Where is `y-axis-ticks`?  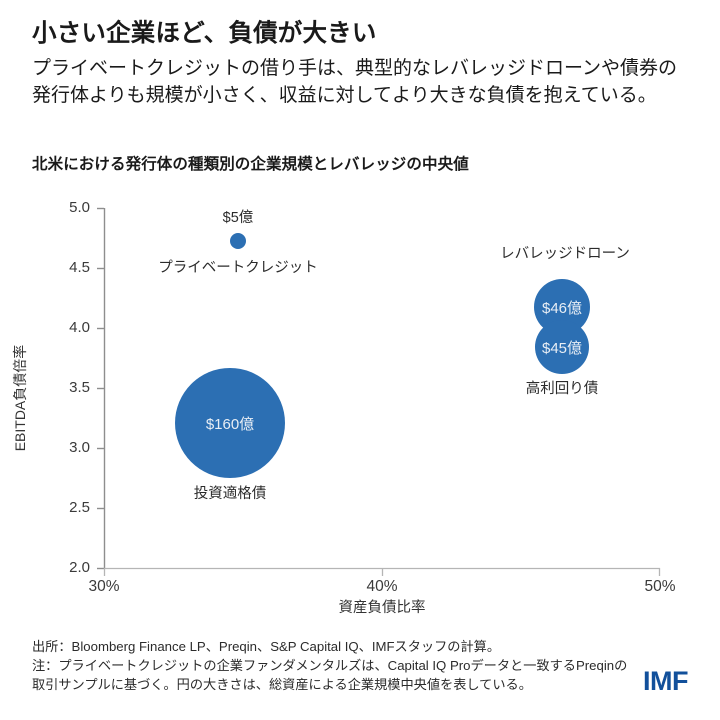 y-axis-ticks is located at coordinates (100, 388).